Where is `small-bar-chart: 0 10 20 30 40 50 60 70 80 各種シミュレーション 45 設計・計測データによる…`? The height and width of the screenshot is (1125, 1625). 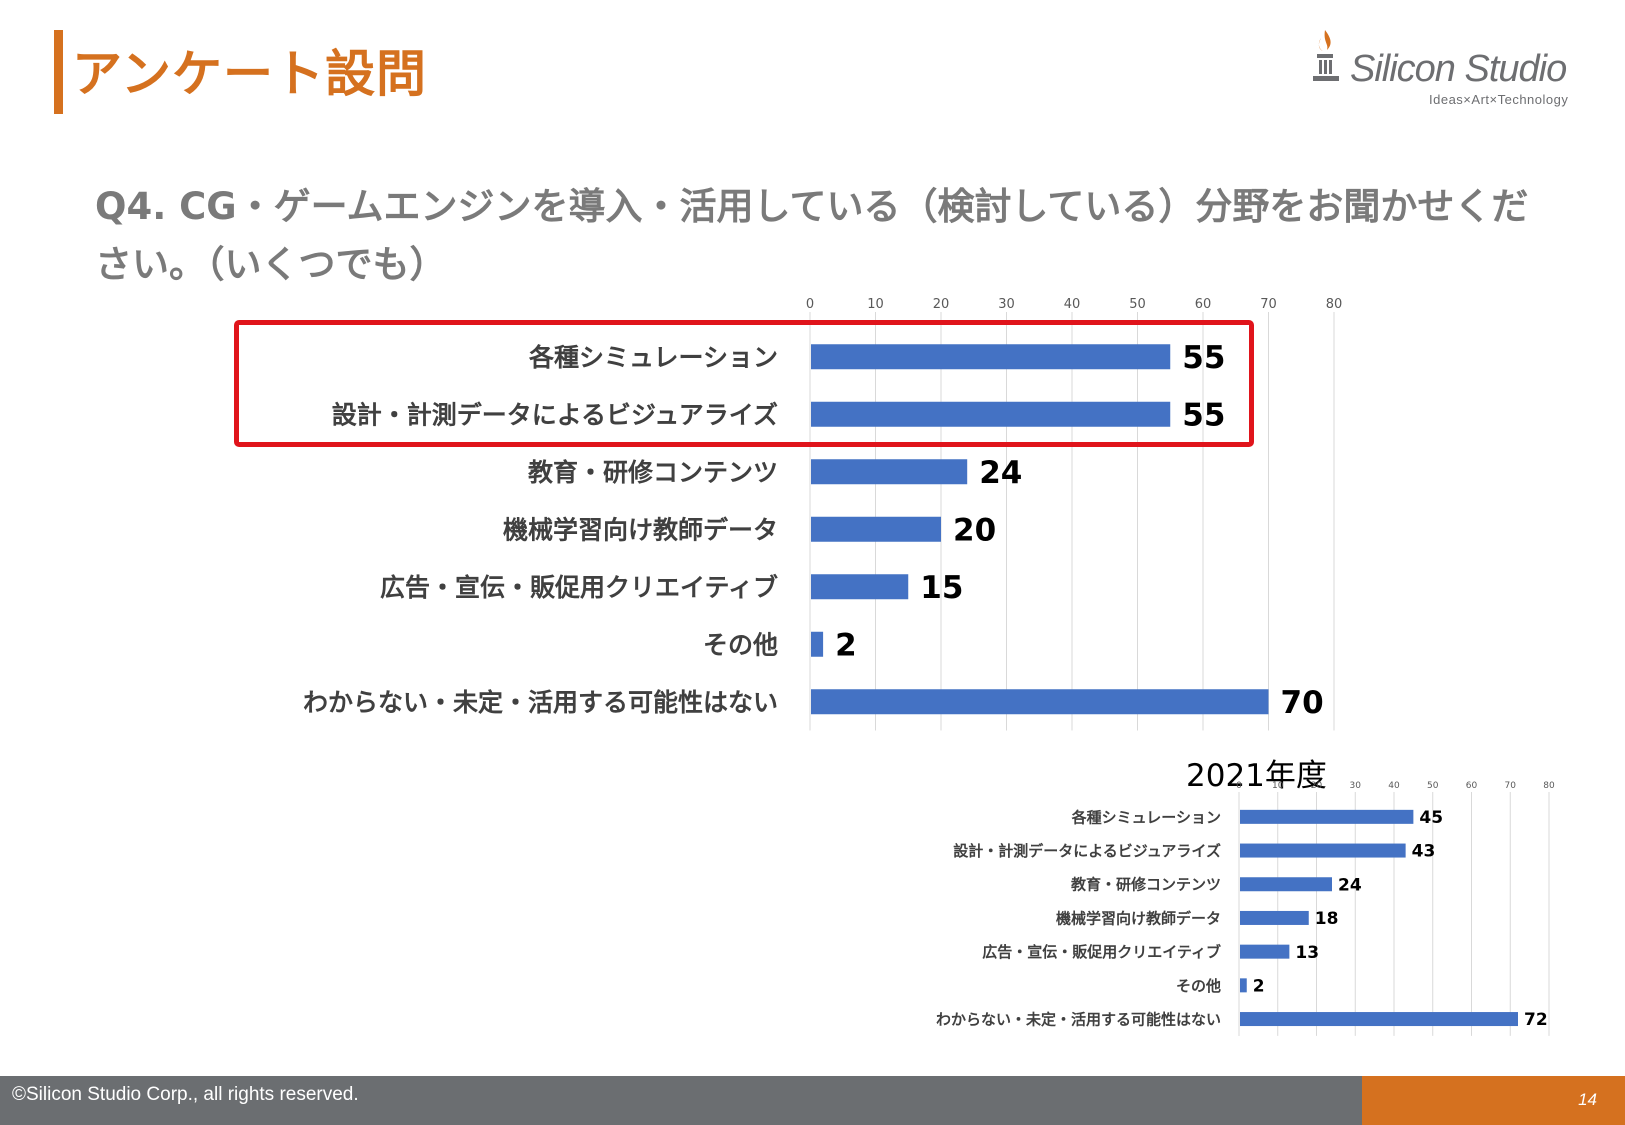
small-bar-chart: 0 10 20 30 40 50 60 70 80 各種シミュレーション 45 設計・計測データによる… is located at coordinates (1245, 908).